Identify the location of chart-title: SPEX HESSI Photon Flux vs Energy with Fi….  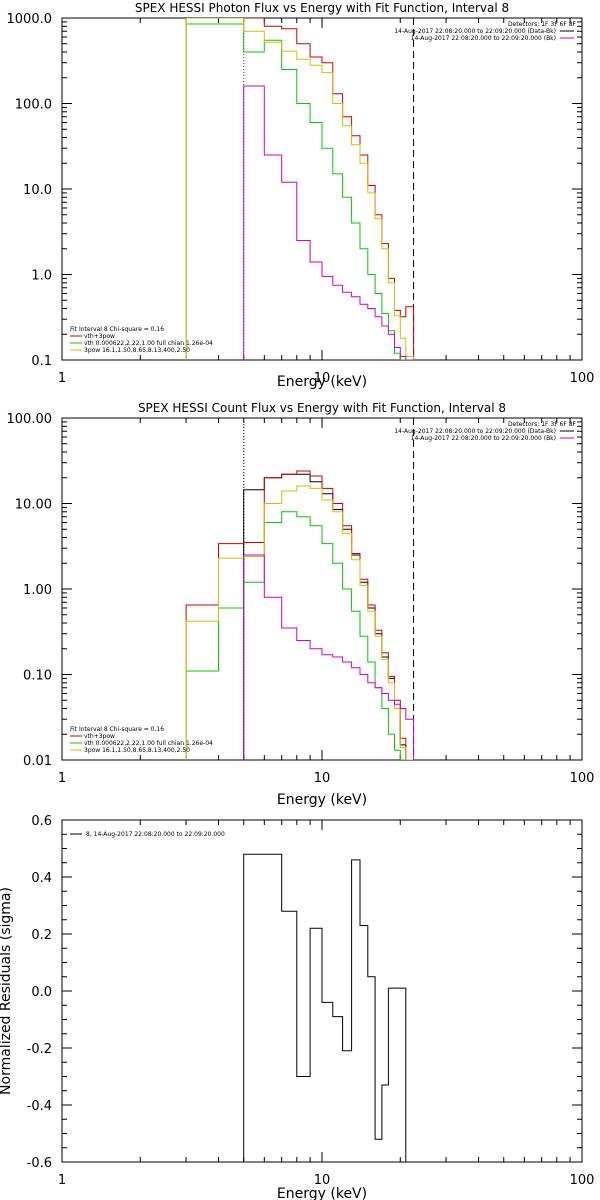
(322, 8).